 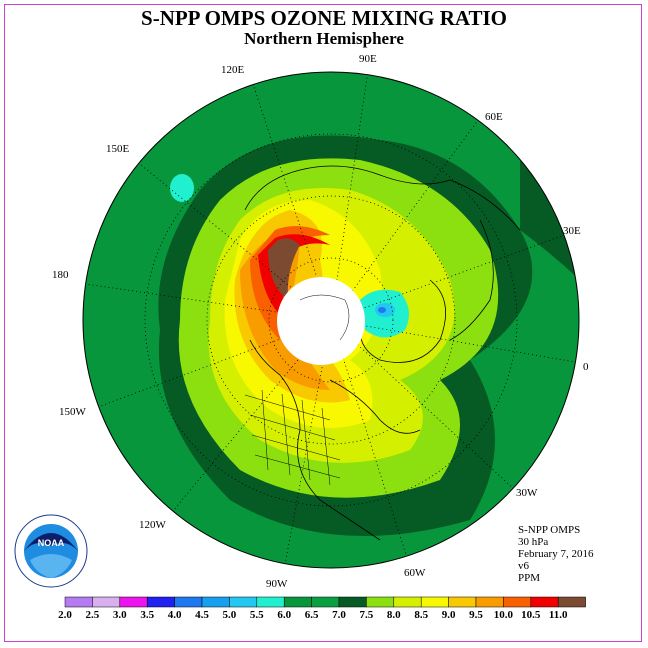 I want to click on colorbar-label: 10.5, so click(x=531, y=615).